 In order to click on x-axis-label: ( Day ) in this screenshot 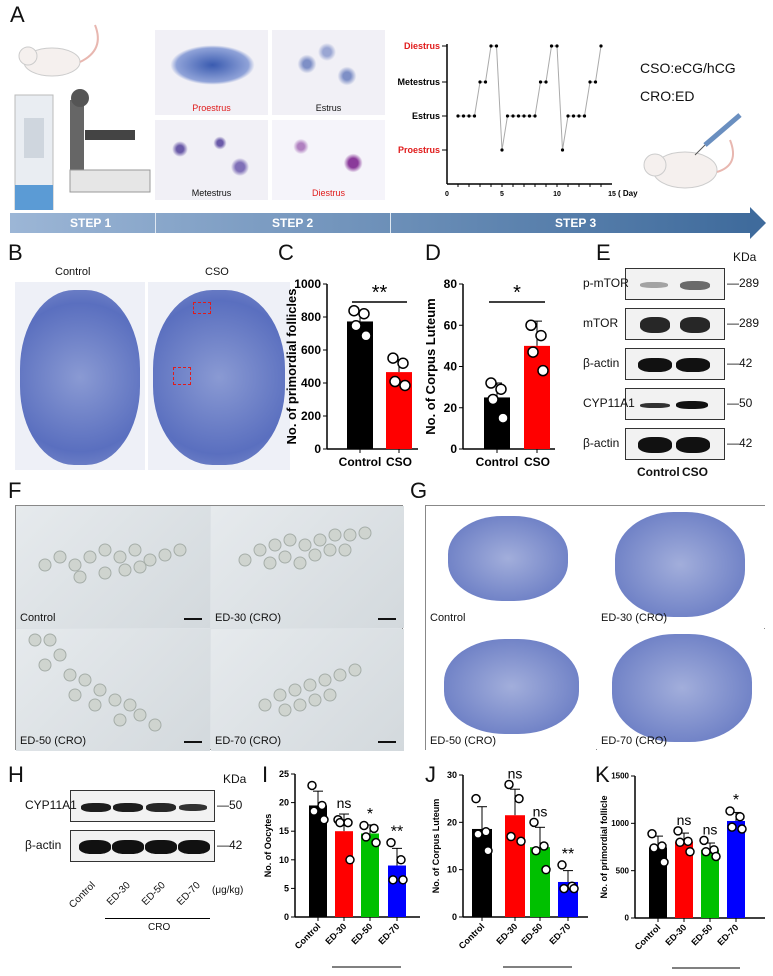, I will do `click(629, 193)`.